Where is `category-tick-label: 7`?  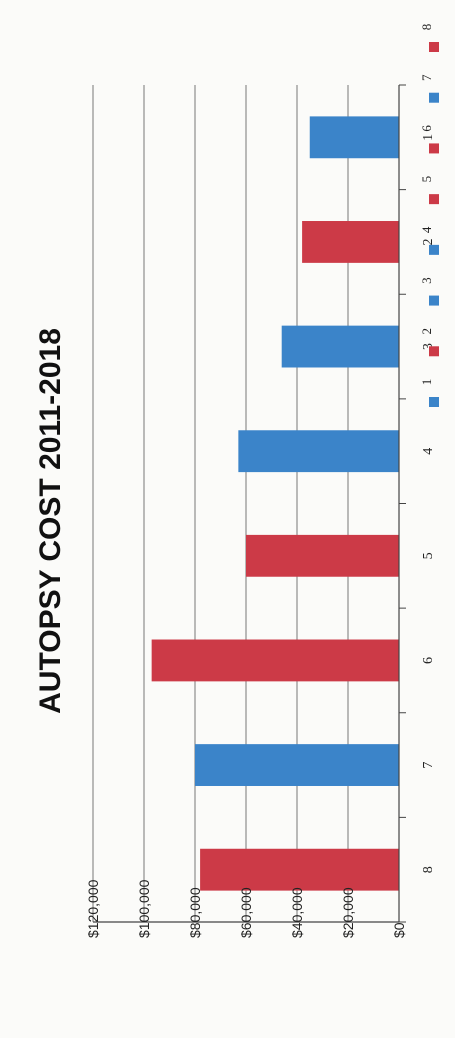 category-tick-label: 7 is located at coordinates (428, 765).